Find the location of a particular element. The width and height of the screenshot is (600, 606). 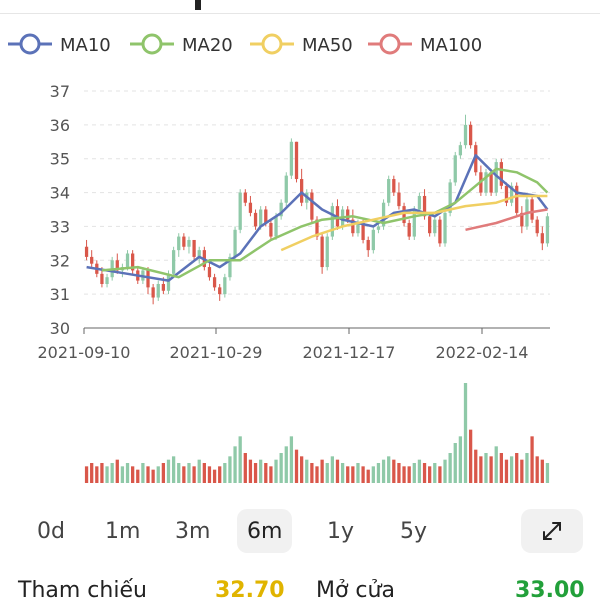

reference-label: Tham chiếu is located at coordinates (82, 590).